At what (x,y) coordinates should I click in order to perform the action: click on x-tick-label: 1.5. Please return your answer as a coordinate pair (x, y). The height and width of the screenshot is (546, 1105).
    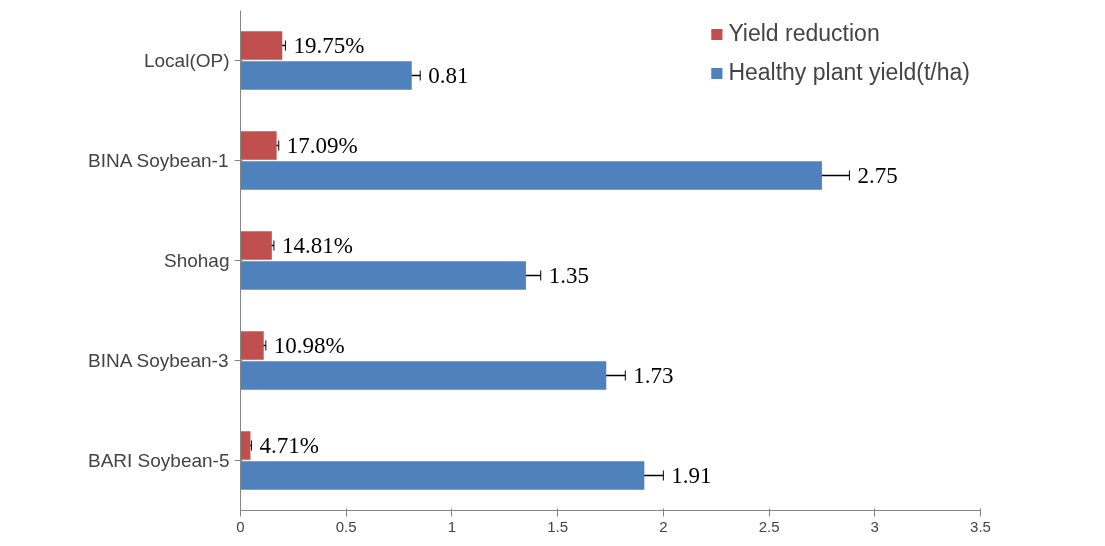
    Looking at the image, I should click on (558, 526).